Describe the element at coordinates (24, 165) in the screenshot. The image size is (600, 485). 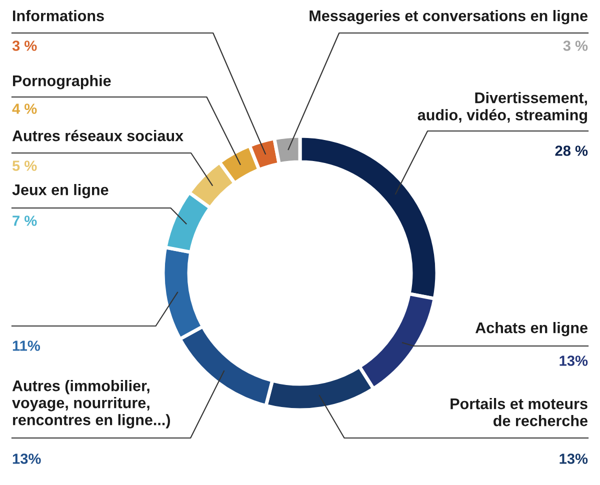
I see `data-label: 5 %` at that location.